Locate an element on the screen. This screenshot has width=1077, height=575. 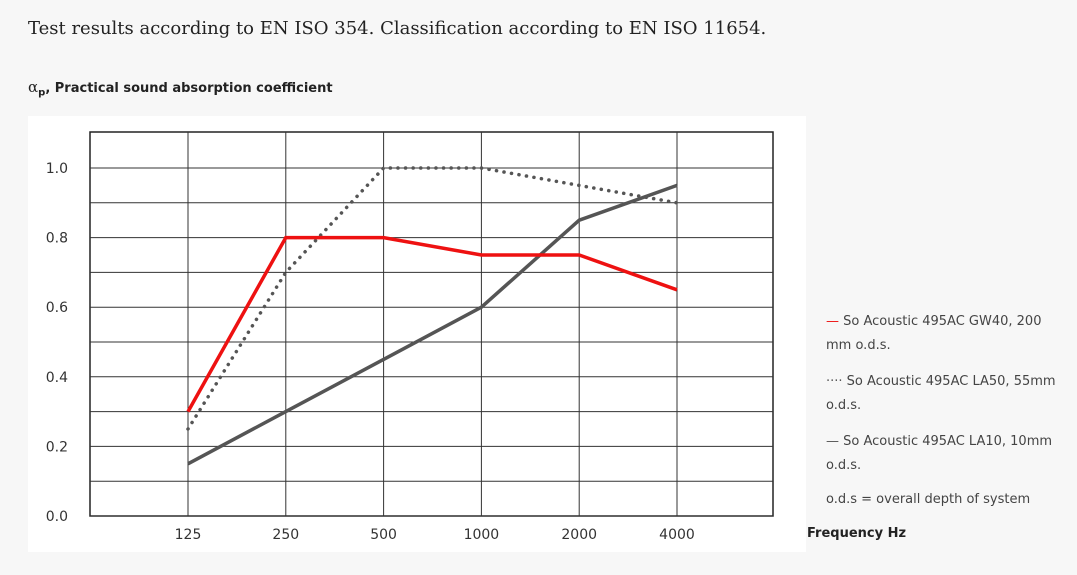
series-line-gw40 is located at coordinates (432, 324).